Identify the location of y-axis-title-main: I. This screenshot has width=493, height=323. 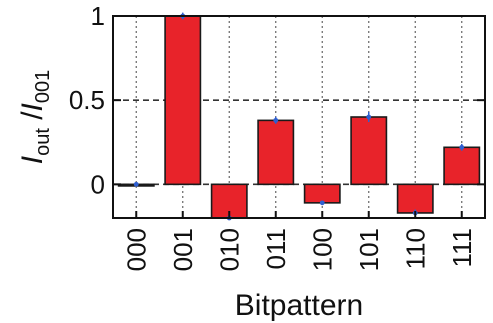
(32, 160).